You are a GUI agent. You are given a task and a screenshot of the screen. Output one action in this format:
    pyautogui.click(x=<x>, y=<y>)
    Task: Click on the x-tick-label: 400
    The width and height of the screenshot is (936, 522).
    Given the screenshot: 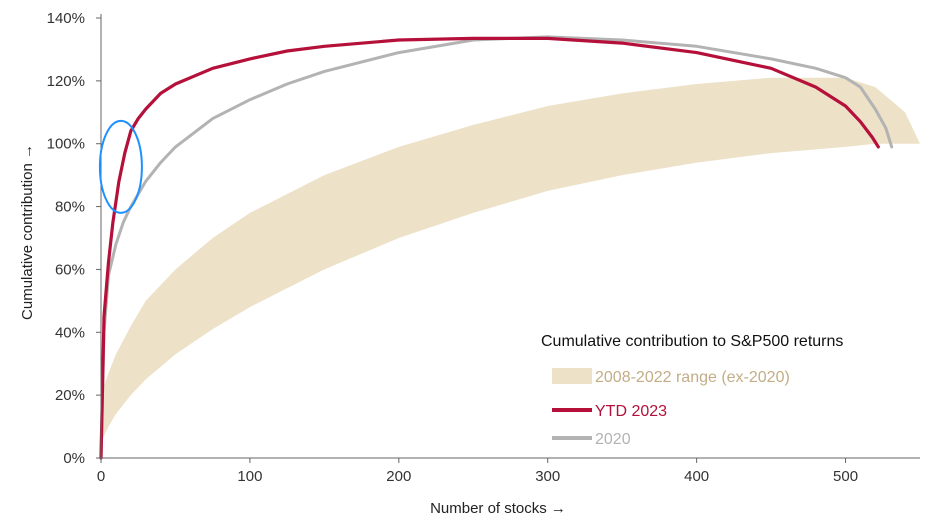 What is the action you would take?
    pyautogui.click(x=696, y=476)
    